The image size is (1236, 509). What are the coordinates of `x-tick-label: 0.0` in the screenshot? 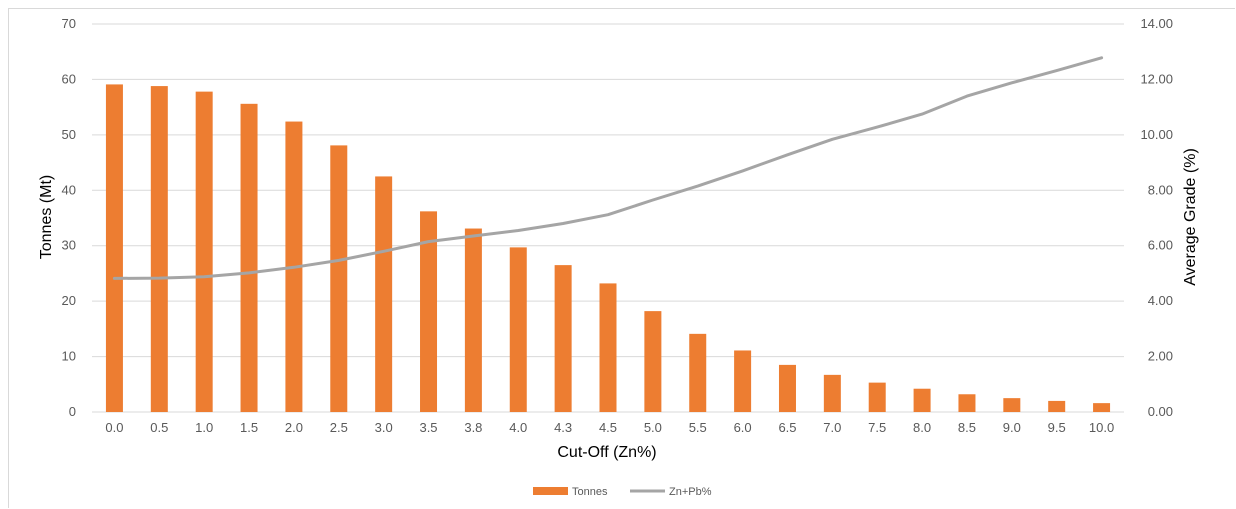 It's located at (114, 427).